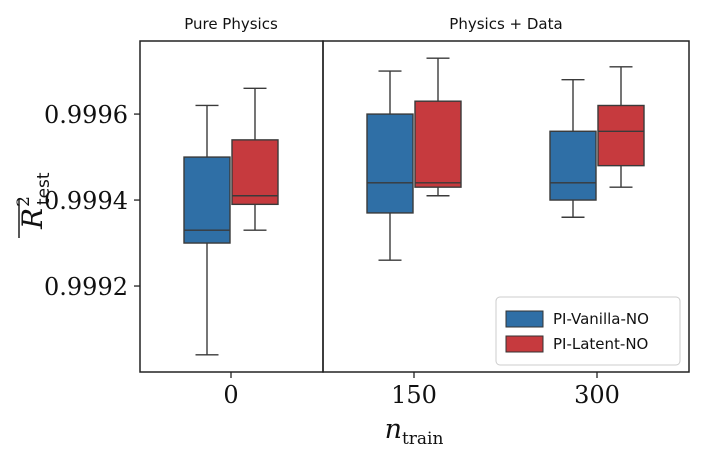 This screenshot has height=457, width=706. Describe the element at coordinates (86, 201) in the screenshot. I see `y-tick-label: 0.9994` at that location.